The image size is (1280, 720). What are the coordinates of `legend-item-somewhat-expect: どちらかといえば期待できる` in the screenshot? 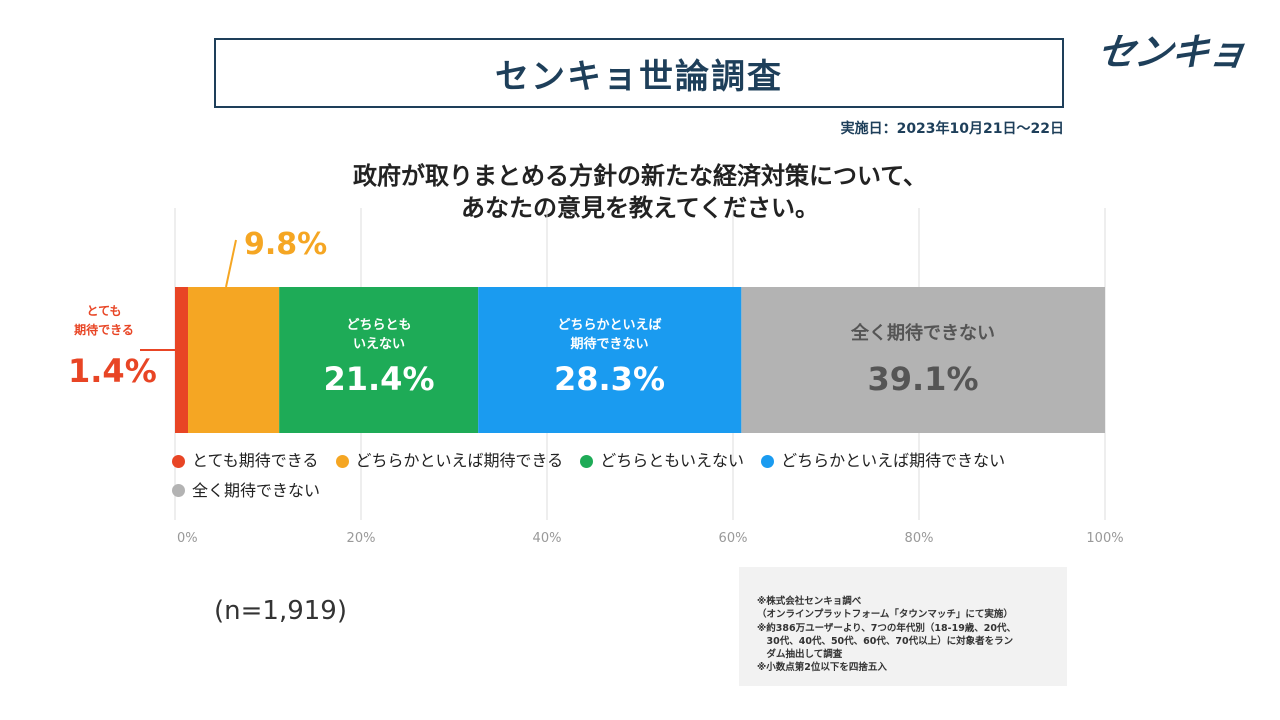 It's located at (449, 461).